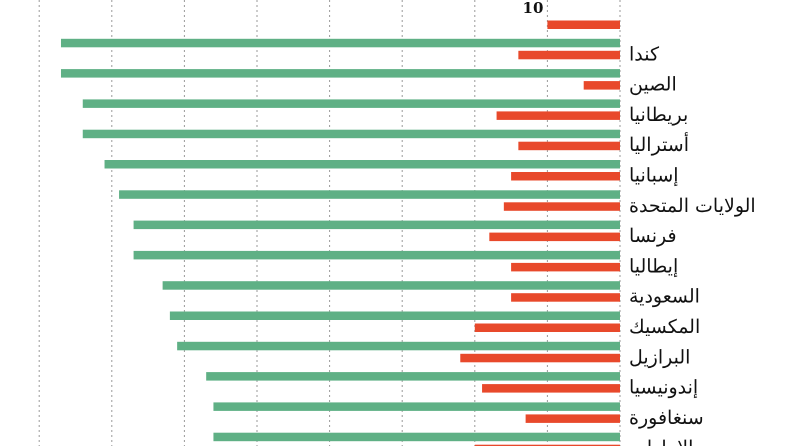 The image size is (792, 446). Describe the element at coordinates (644, 54) in the screenshot. I see `category-label-1: كندا` at that location.